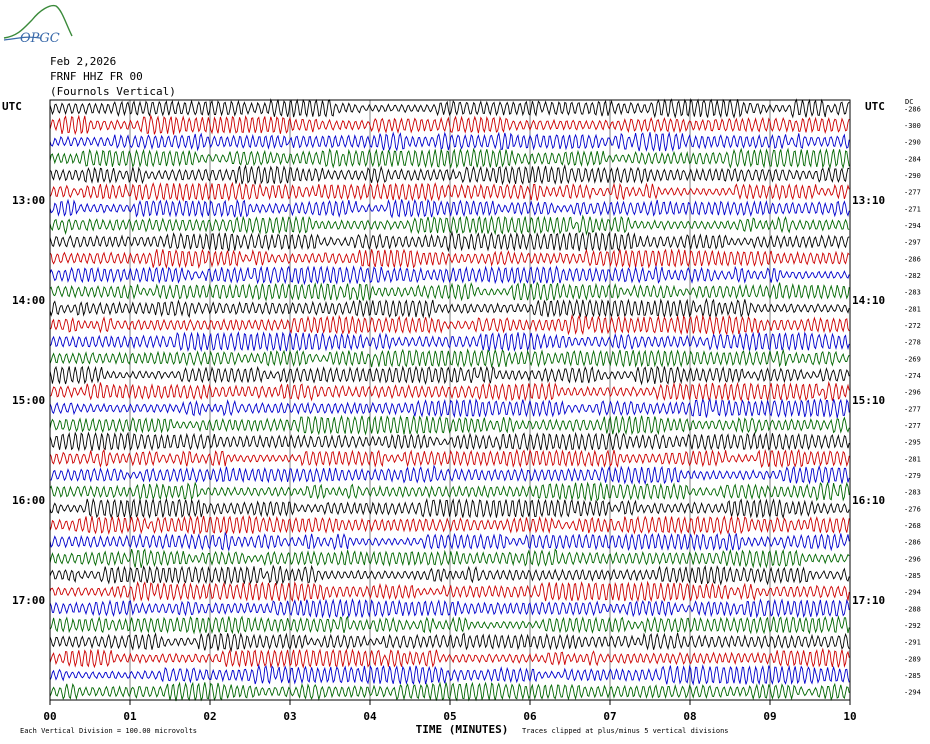 The width and height of the screenshot is (930, 744). Describe the element at coordinates (28, 300) in the screenshot. I see `time-label-left: 14:00` at that location.